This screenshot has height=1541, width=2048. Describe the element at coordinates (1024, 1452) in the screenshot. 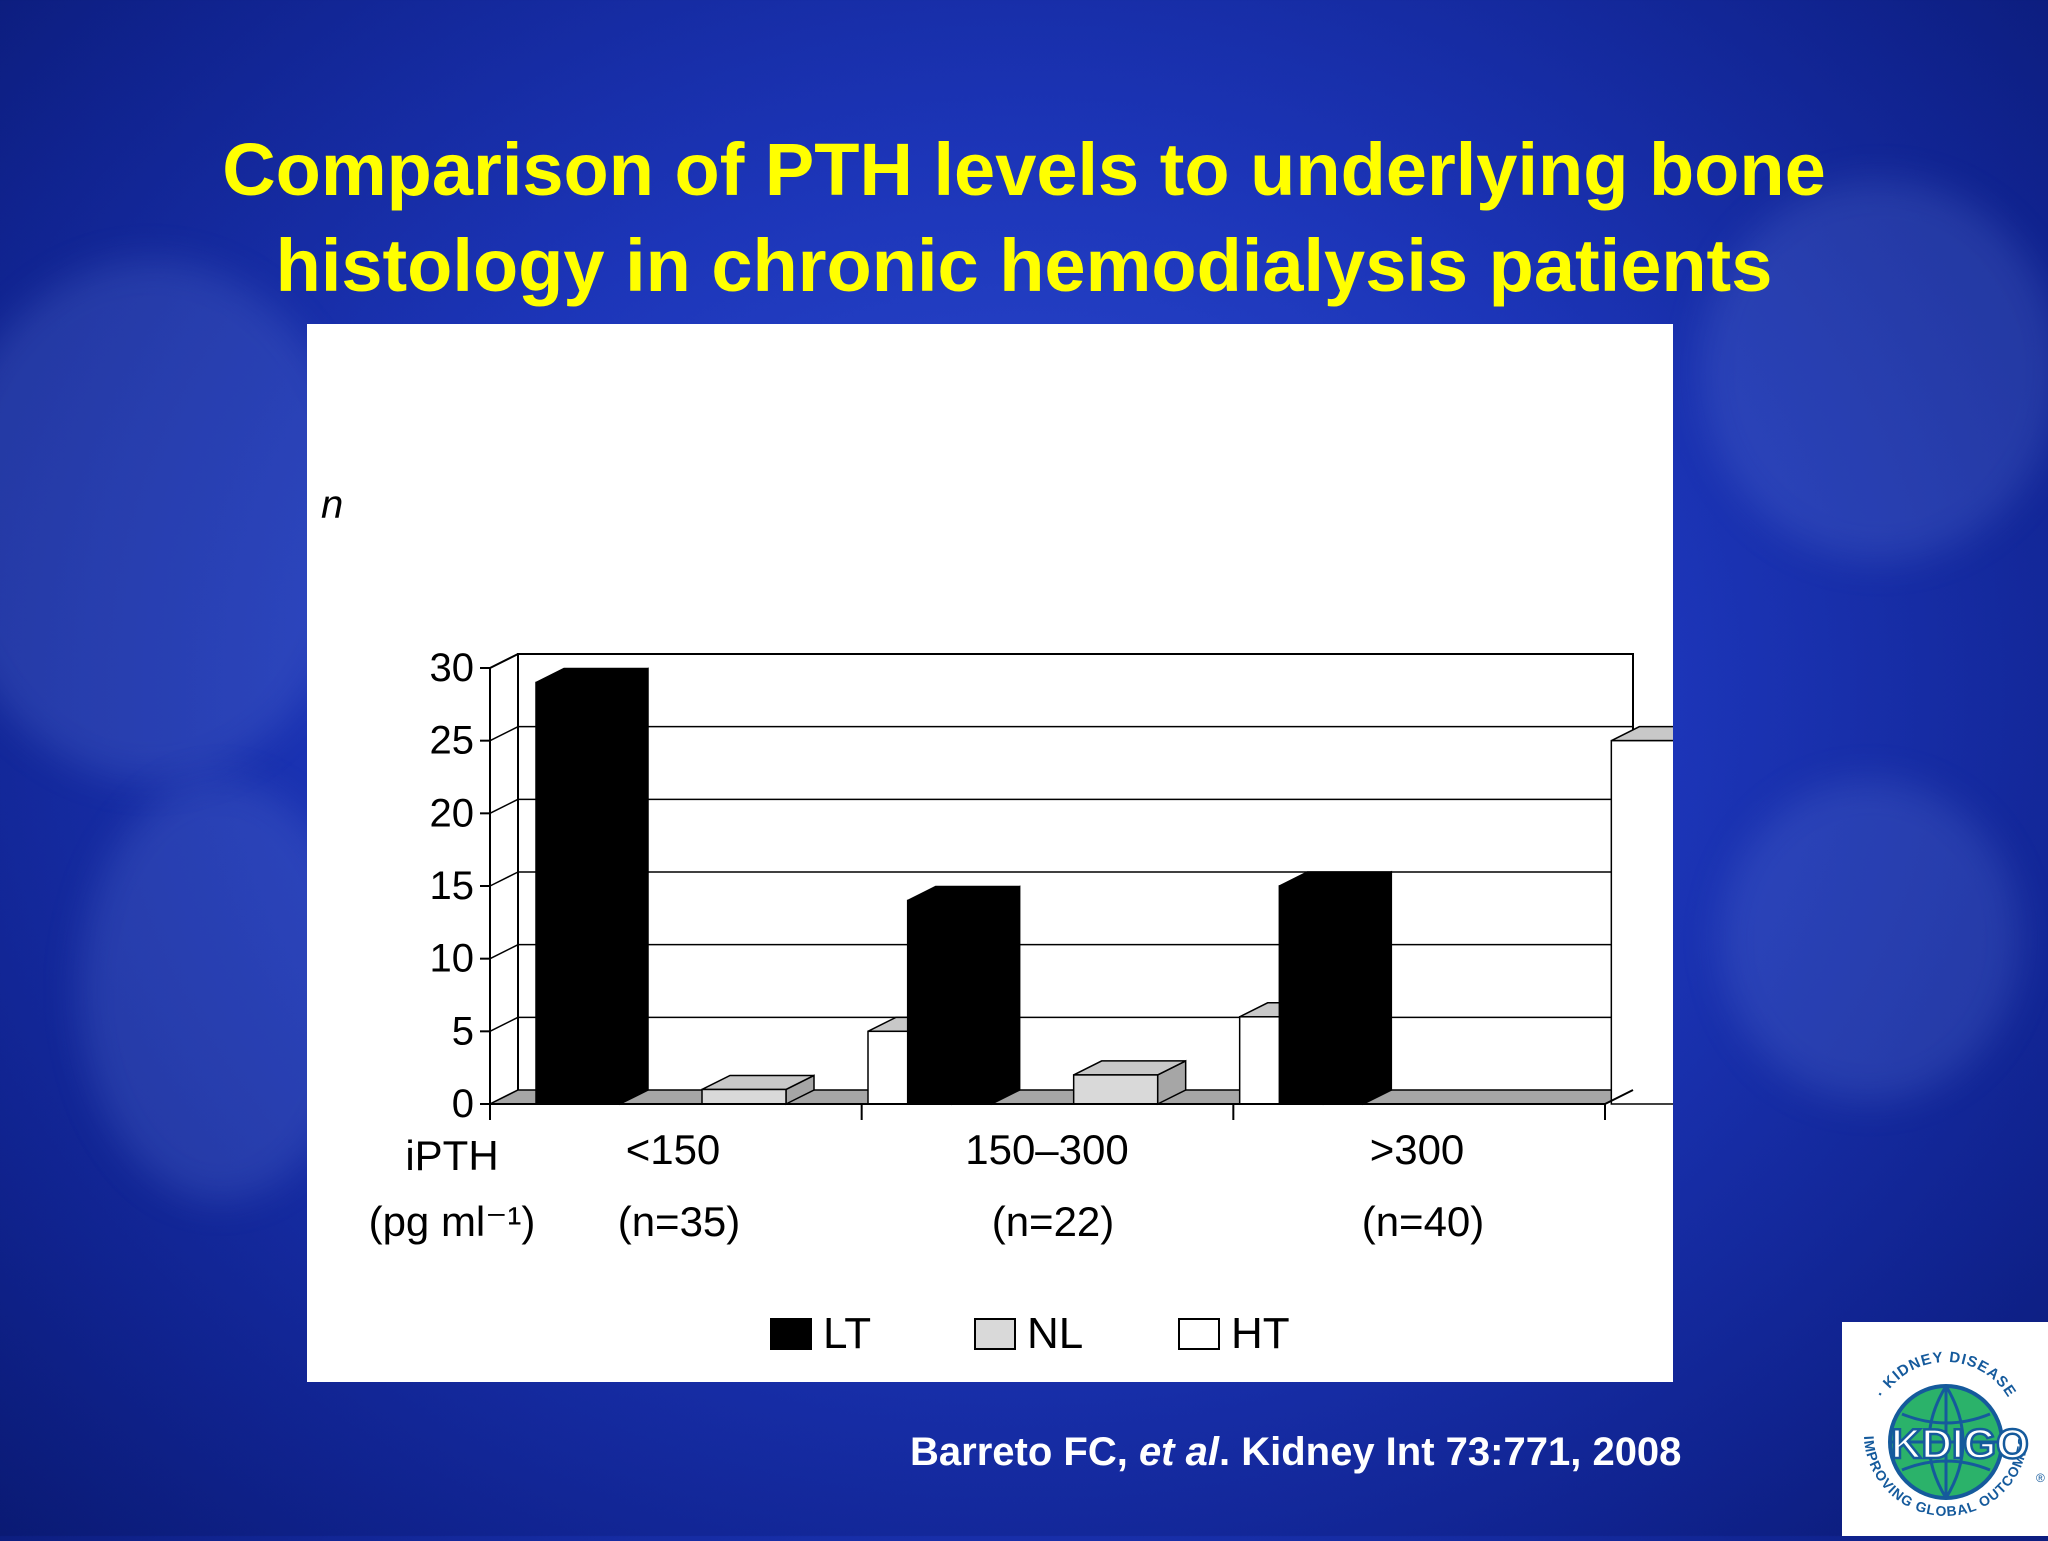

I see `citation-authors: Barreto FC,` at that location.